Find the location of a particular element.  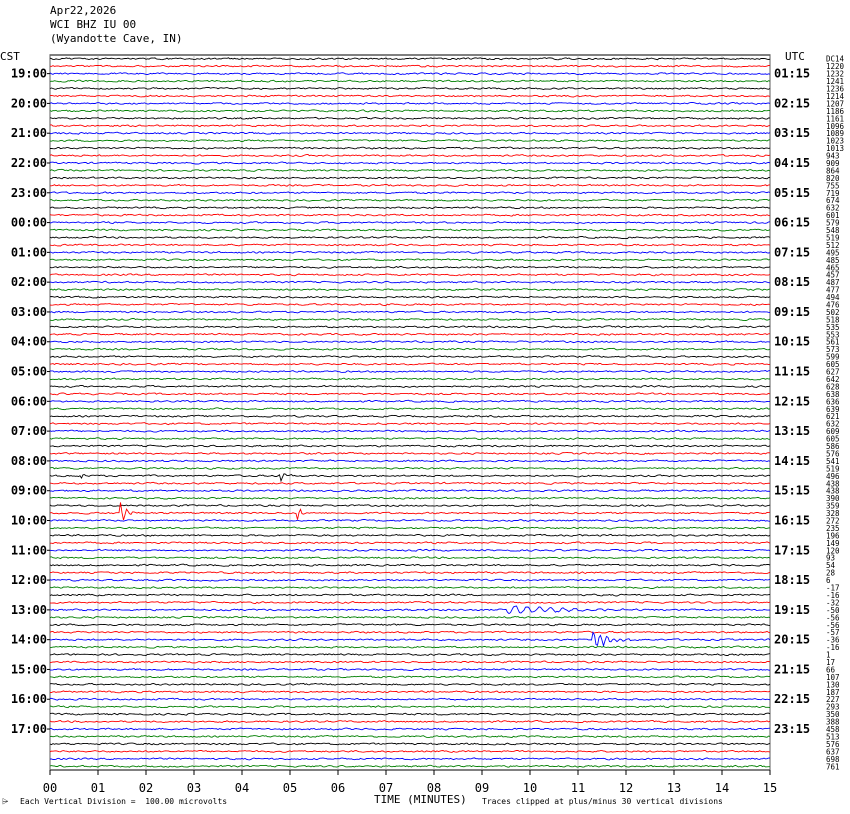

row-value-label: 93 is located at coordinates (830, 558).